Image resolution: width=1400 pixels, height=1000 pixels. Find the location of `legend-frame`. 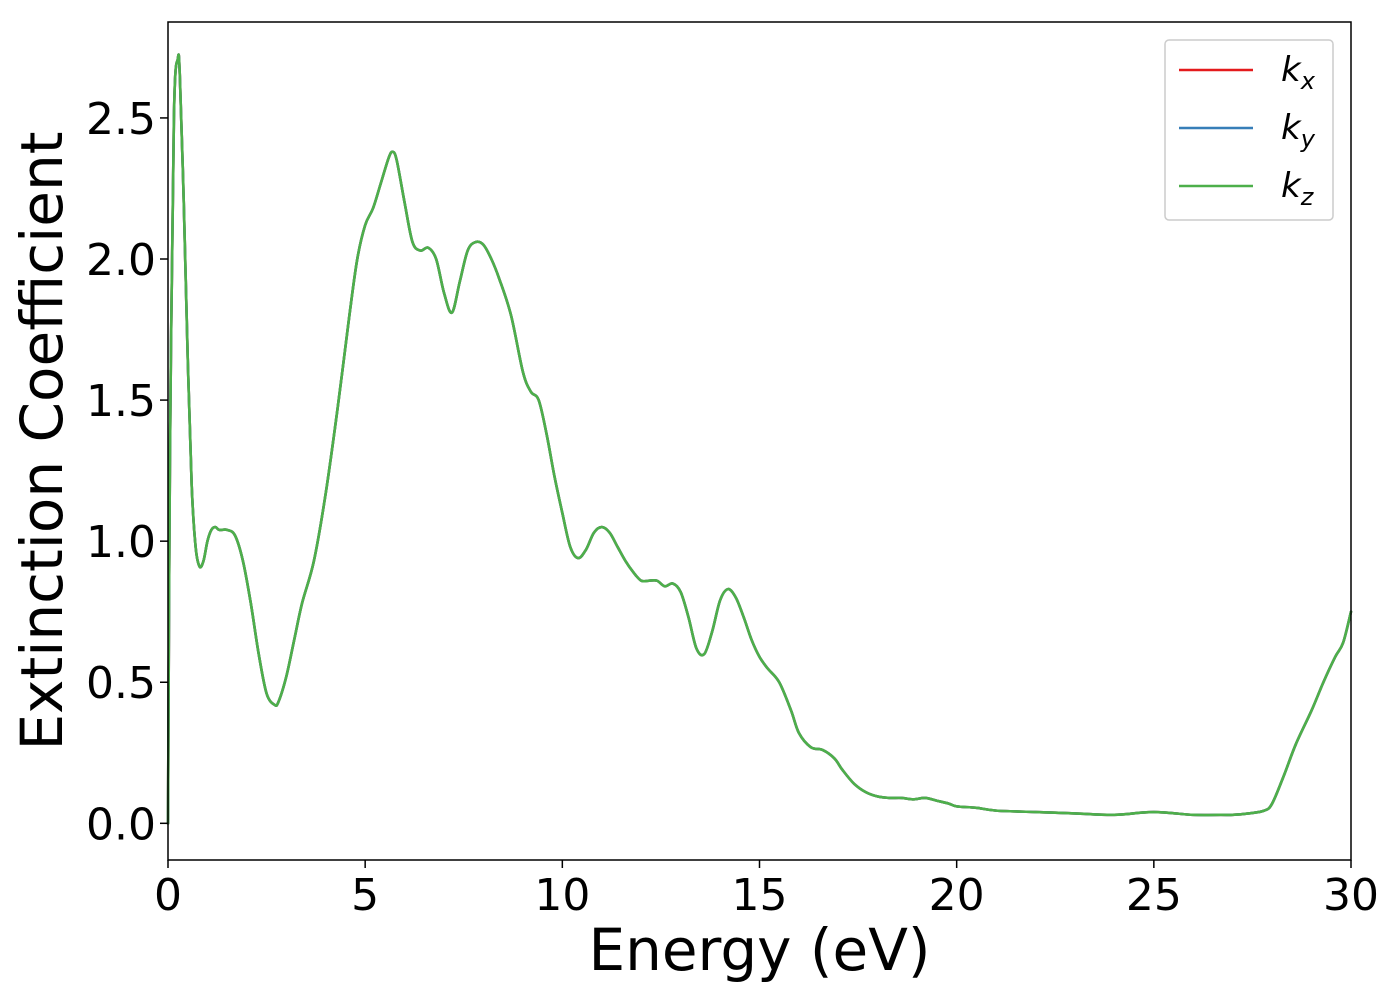

legend-frame is located at coordinates (1249, 130).